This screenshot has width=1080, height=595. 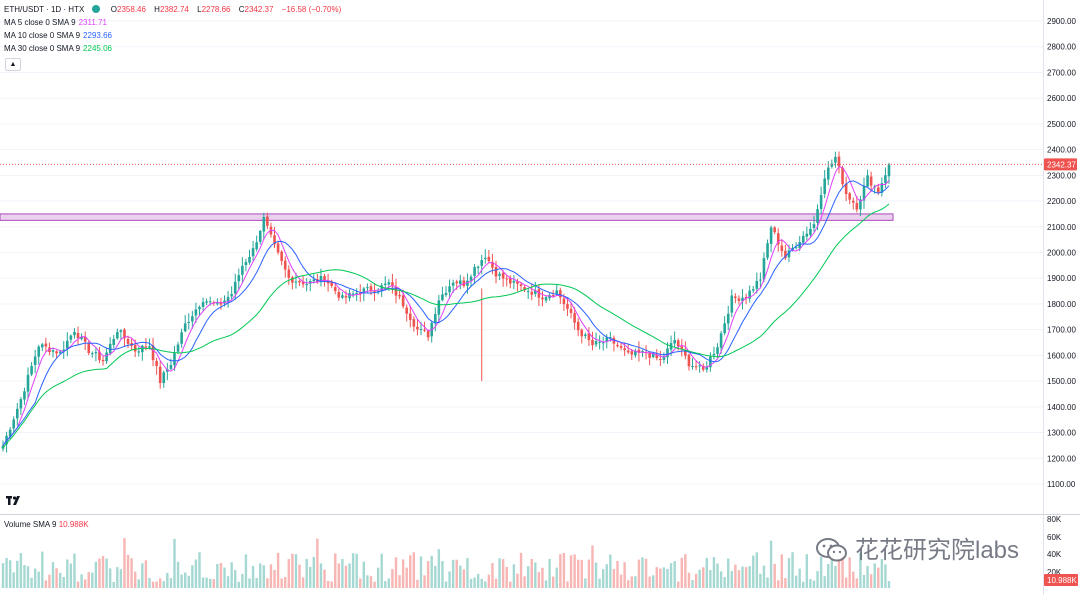 What do you see at coordinates (446, 563) in the screenshot?
I see `volume-bars` at bounding box center [446, 563].